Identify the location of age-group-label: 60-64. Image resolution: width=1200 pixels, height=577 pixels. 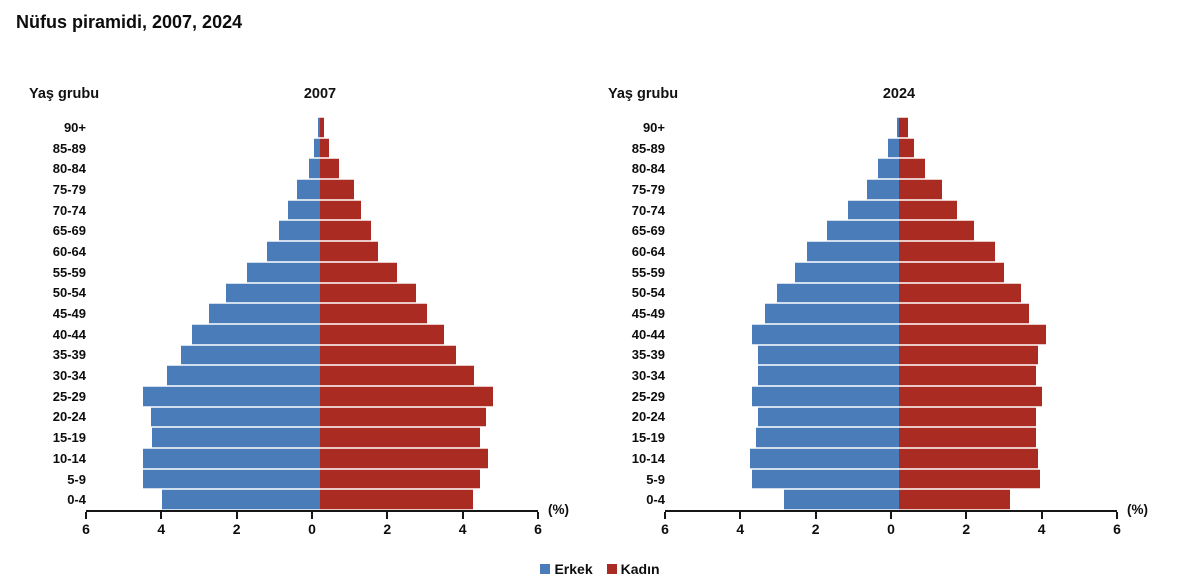
(648, 251).